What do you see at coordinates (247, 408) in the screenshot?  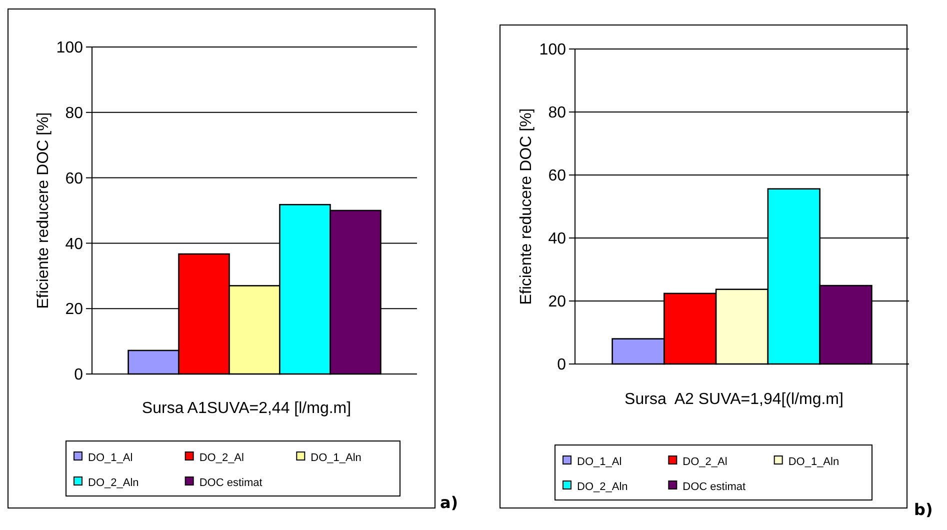 I see `x-axis-title: Sursa A1SUVA=2,44 [l/mg.m]` at bounding box center [247, 408].